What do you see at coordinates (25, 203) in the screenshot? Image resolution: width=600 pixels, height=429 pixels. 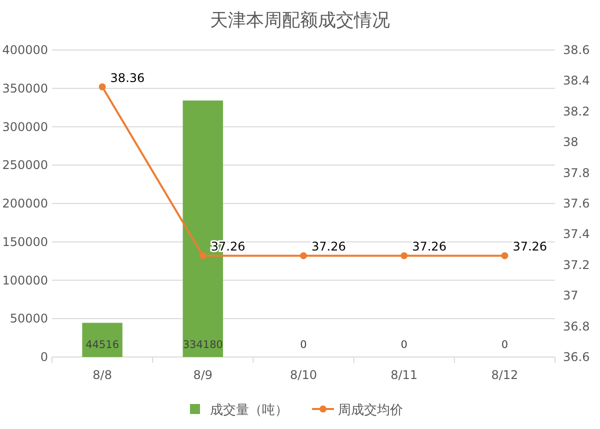 I see `y-tick-label: 200000` at bounding box center [25, 203].